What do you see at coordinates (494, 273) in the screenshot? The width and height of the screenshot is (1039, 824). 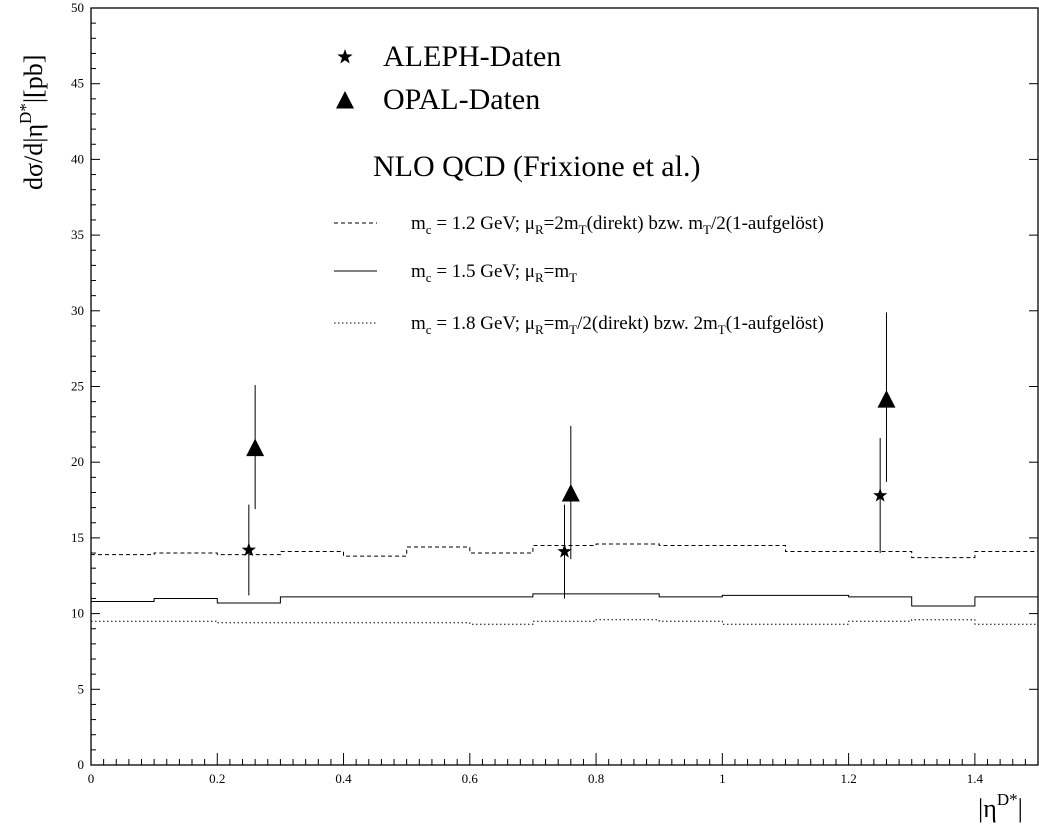 I see `legend-theory-label-2: mc = 1.5 GeV; μR=mT` at bounding box center [494, 273].